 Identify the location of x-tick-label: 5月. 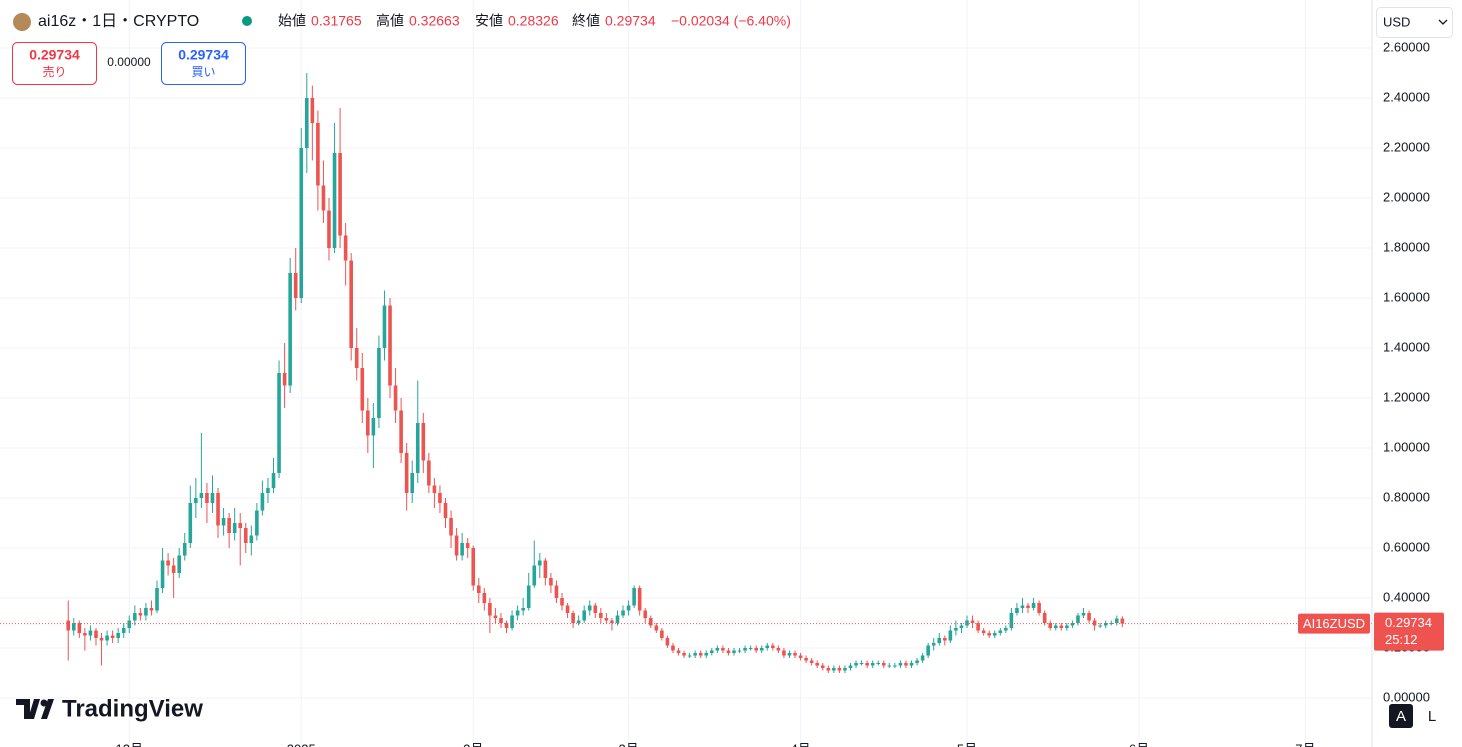
(967, 744).